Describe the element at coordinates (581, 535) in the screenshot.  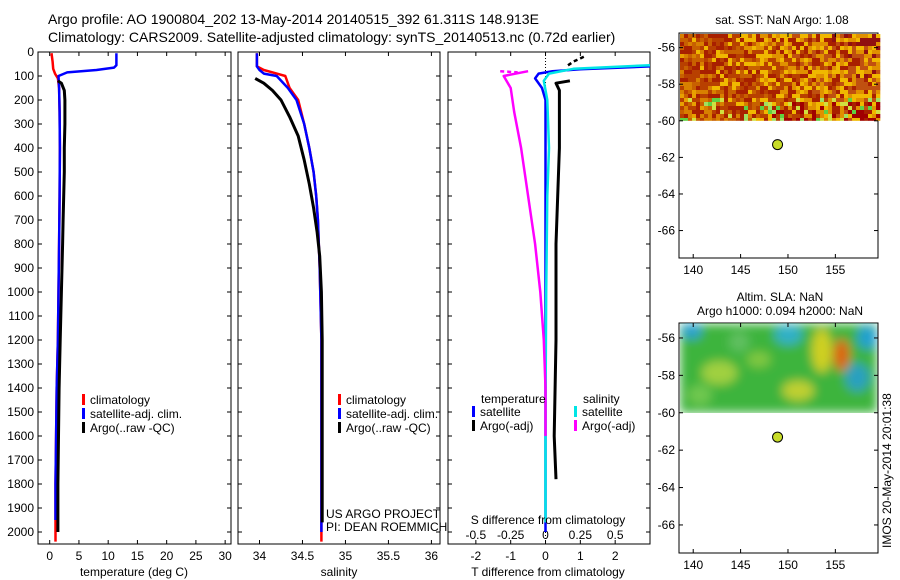
I see `s-diff-tick-label: 0.25` at that location.